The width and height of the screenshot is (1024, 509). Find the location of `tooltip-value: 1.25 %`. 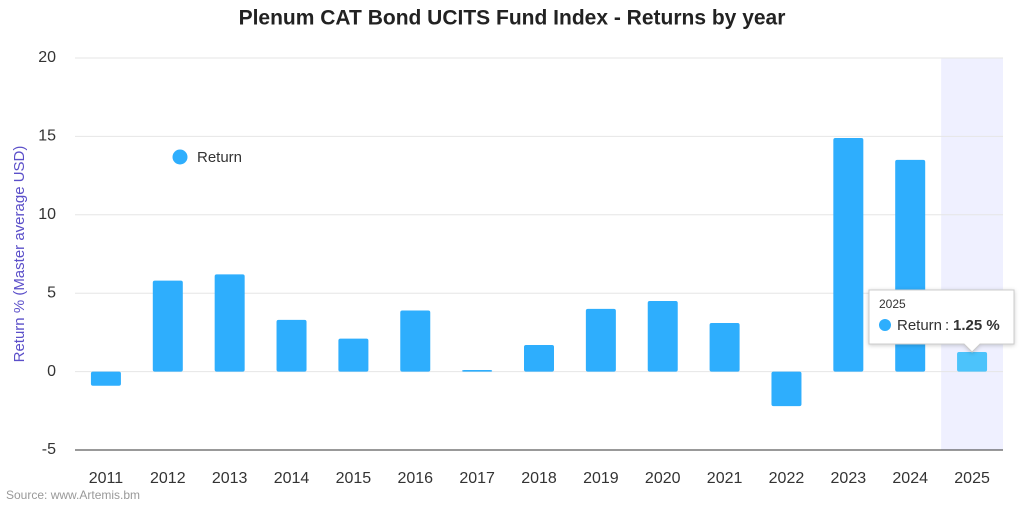

tooltip-value: 1.25 % is located at coordinates (976, 325).